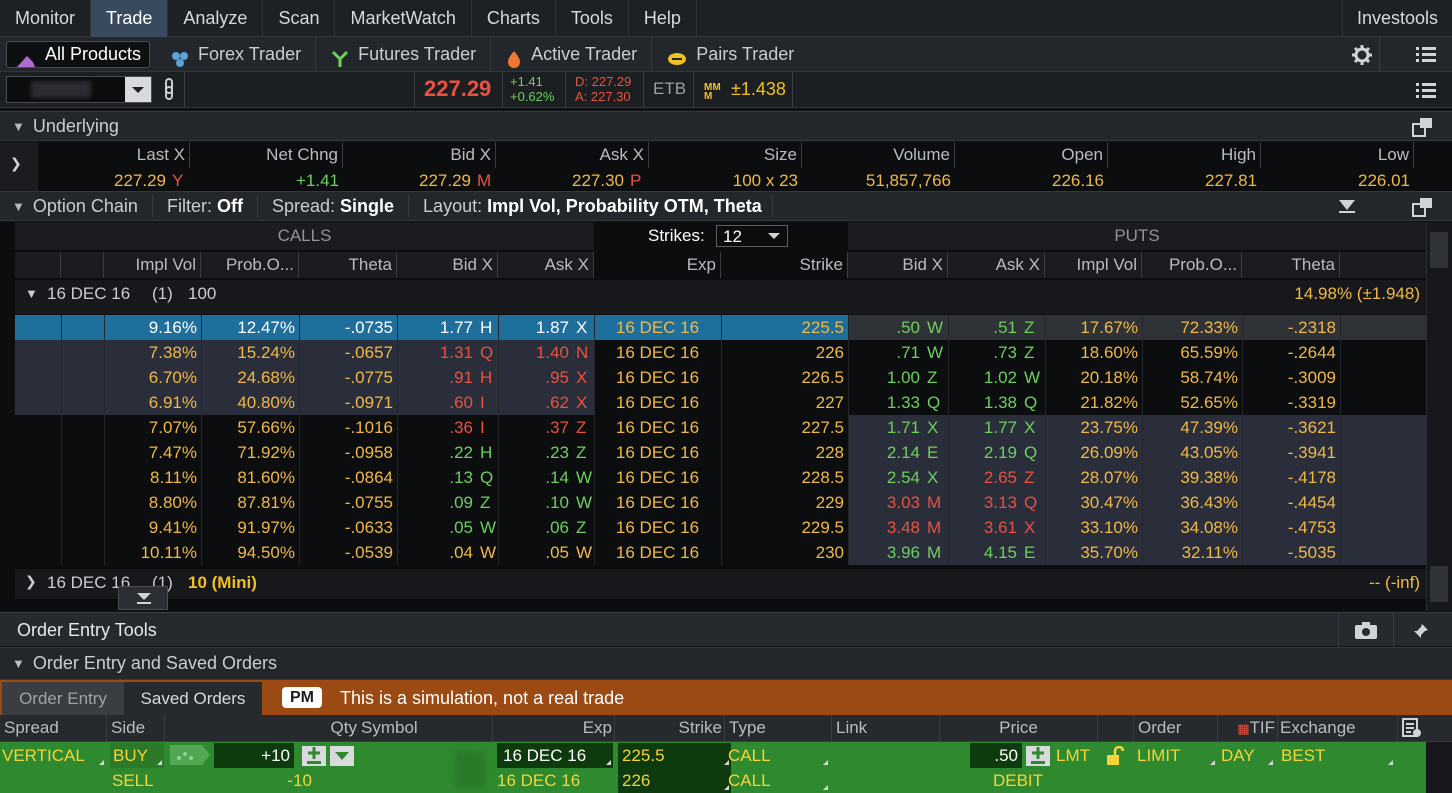 The height and width of the screenshot is (793, 1452). Describe the element at coordinates (1000, 477) in the screenshot. I see `put-ask: 2.65` at that location.